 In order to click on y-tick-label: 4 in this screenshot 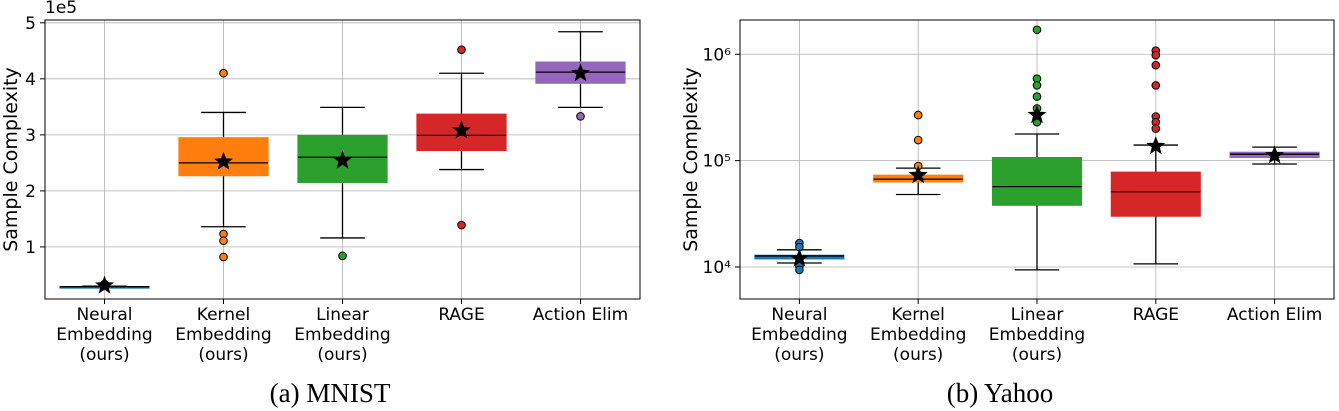, I will do `click(30, 80)`.